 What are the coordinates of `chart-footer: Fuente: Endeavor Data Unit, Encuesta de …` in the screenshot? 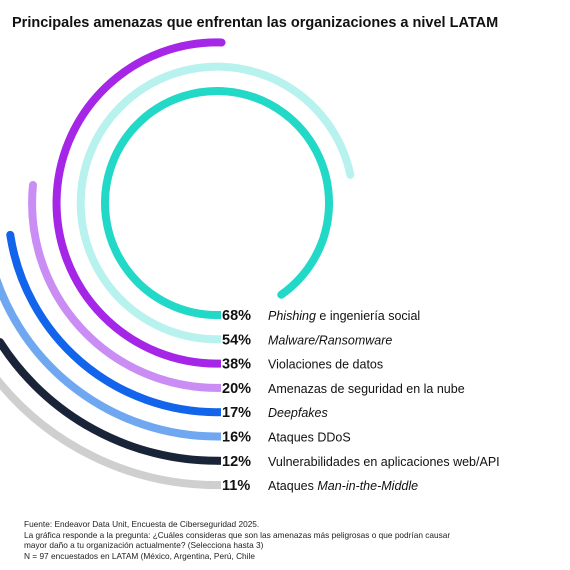 It's located at (289, 540).